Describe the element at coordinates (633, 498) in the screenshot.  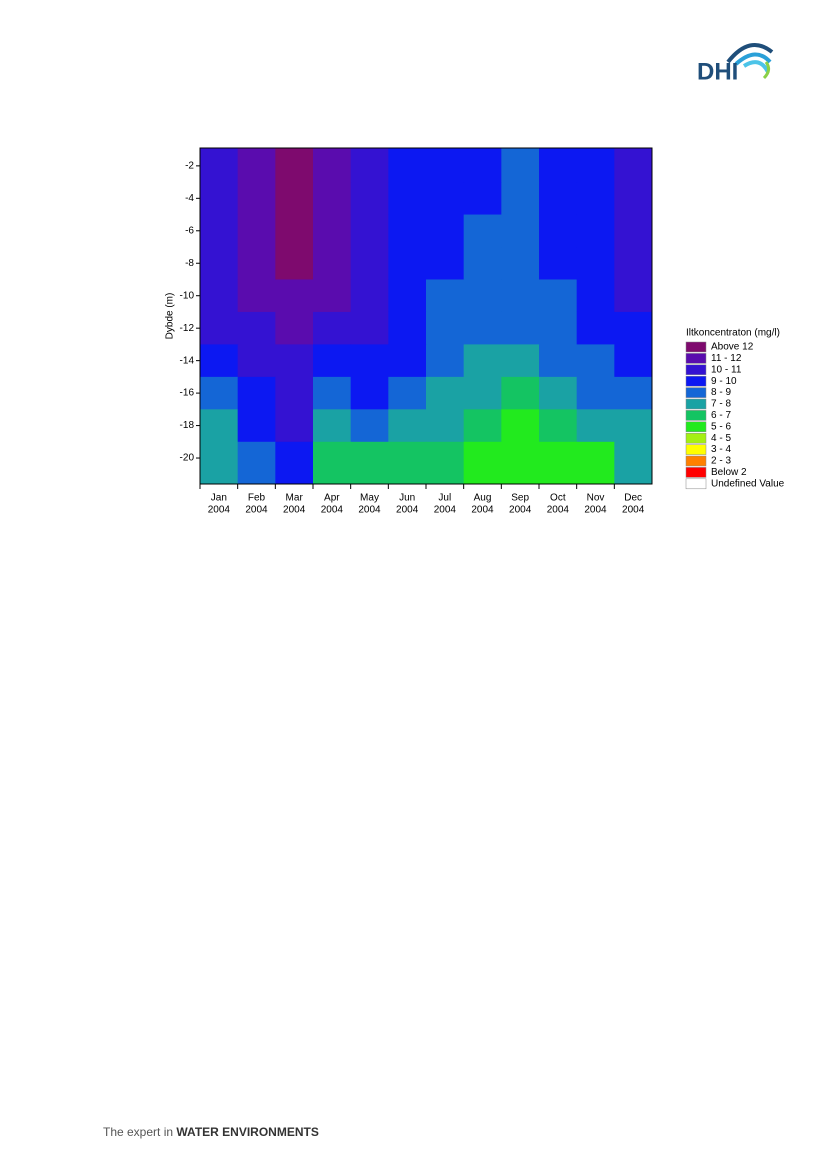
I see `x-tick-label: Dec` at that location.